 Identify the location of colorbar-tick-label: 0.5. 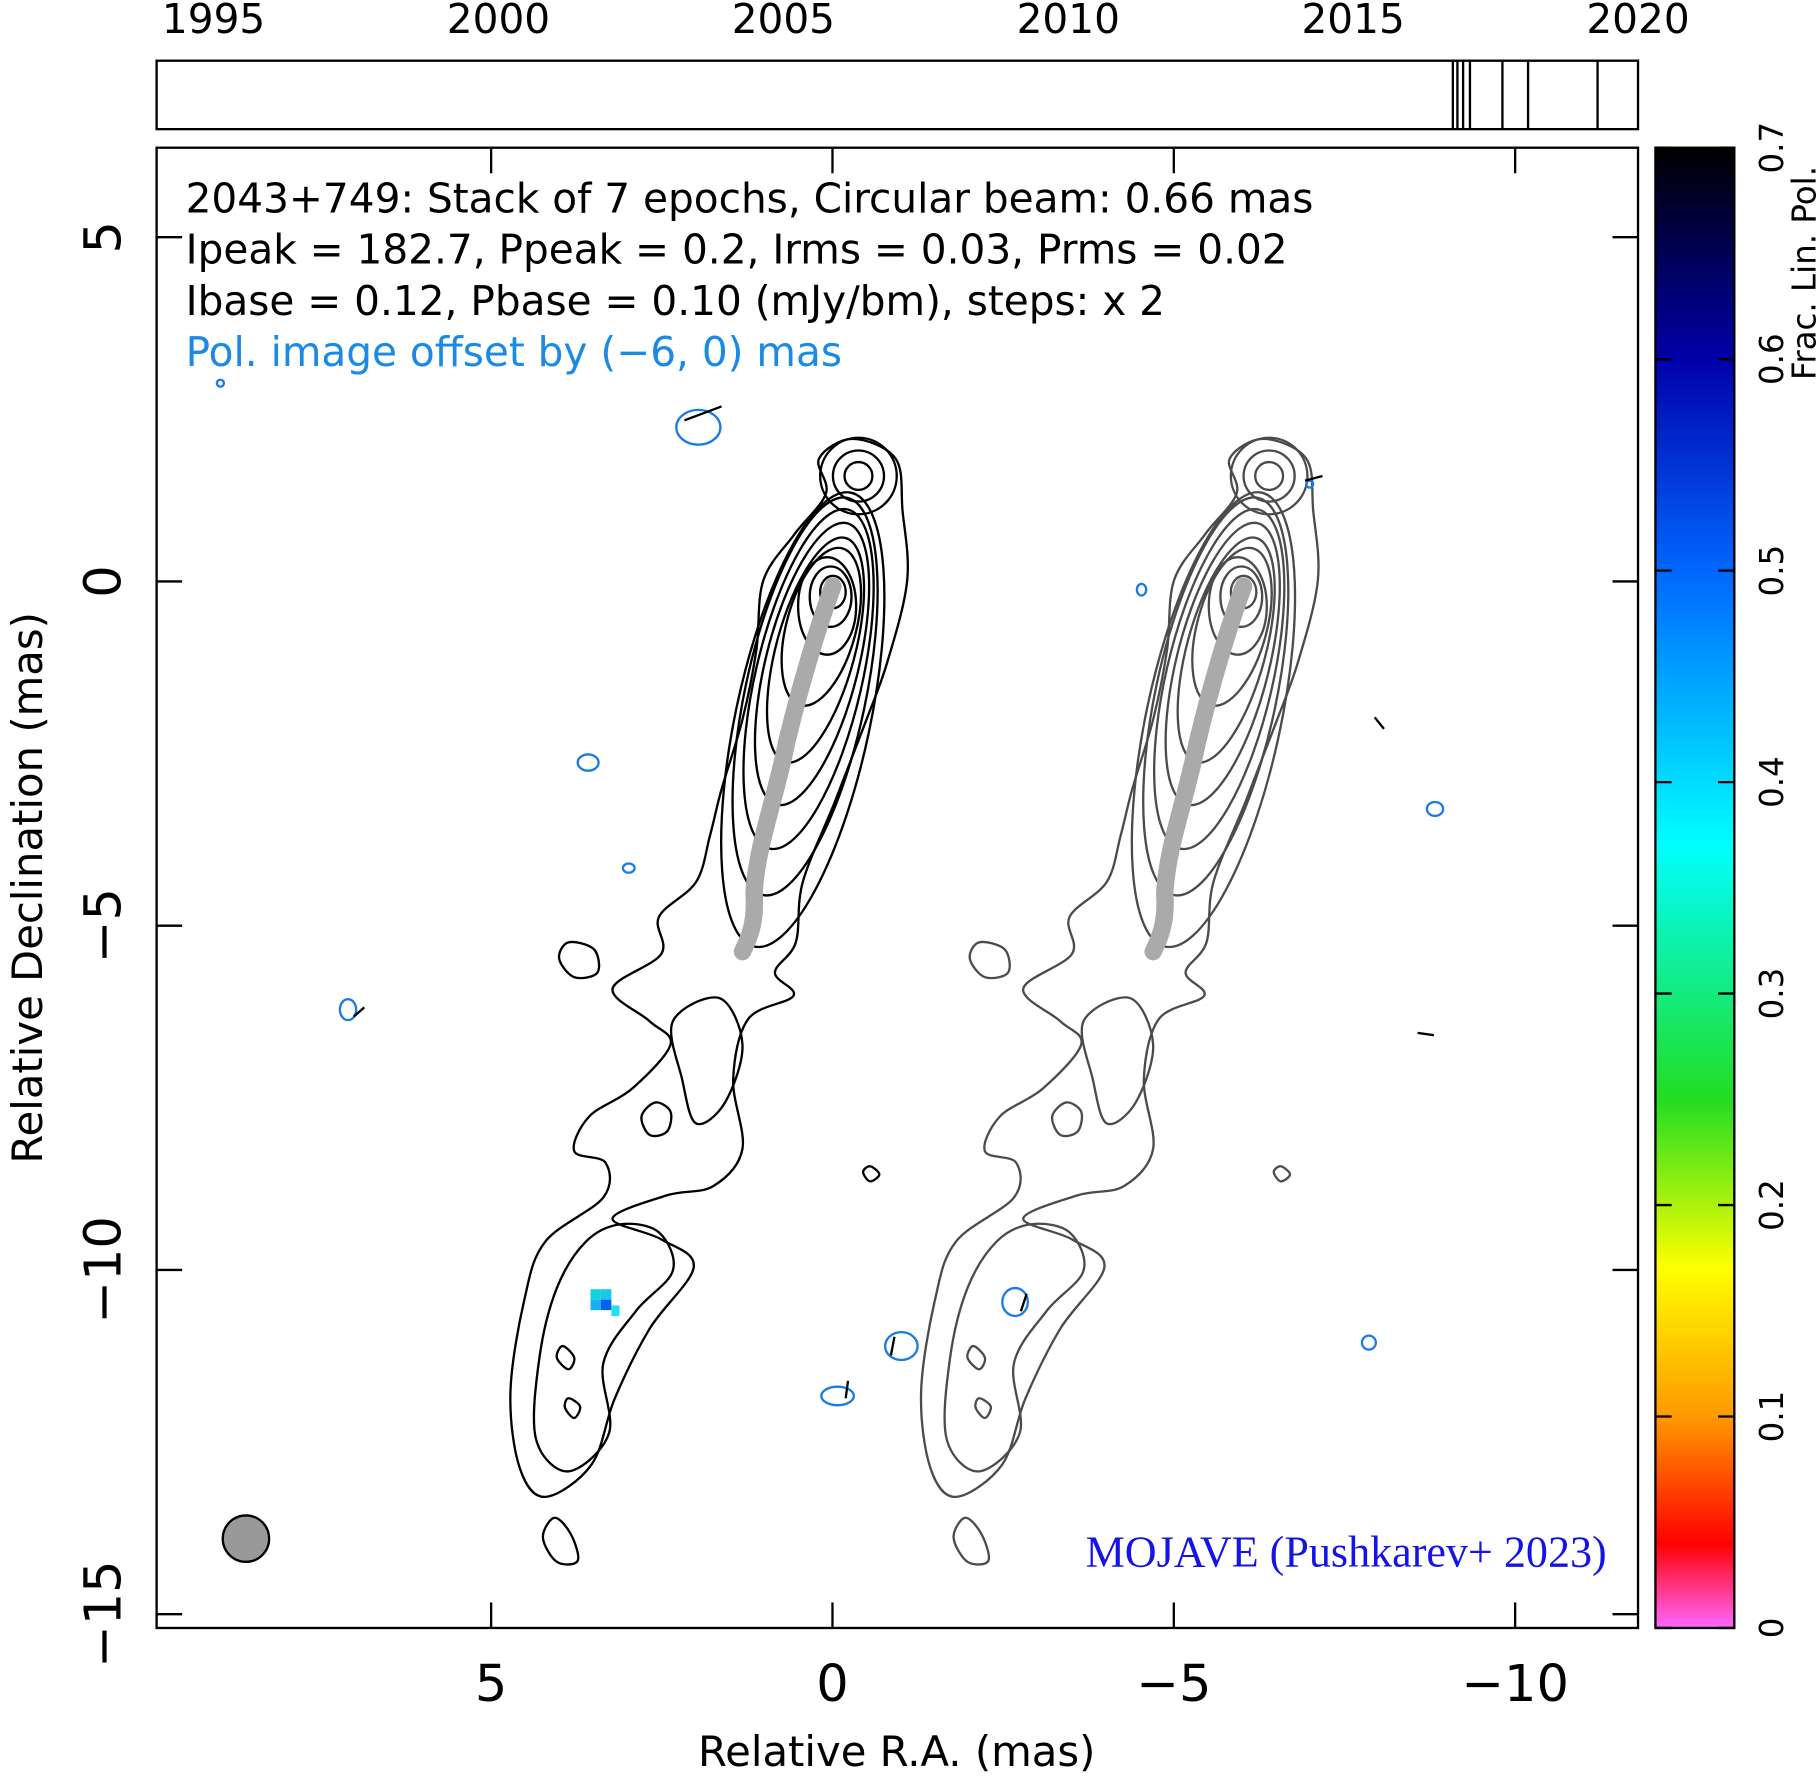
(1772, 571).